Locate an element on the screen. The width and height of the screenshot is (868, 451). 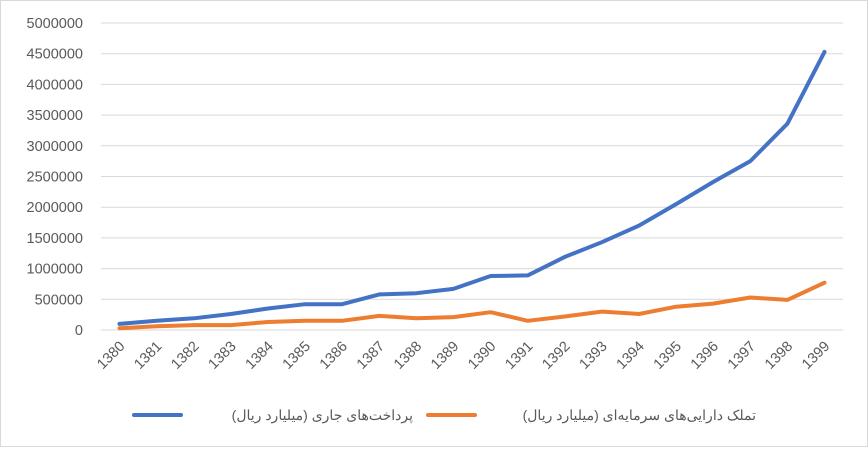
y-tick-label: 1000000 is located at coordinates (55, 270).